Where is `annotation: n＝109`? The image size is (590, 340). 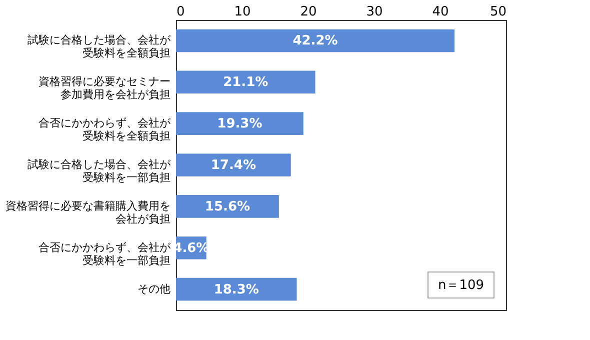
annotation: n＝109 is located at coordinates (461, 285).